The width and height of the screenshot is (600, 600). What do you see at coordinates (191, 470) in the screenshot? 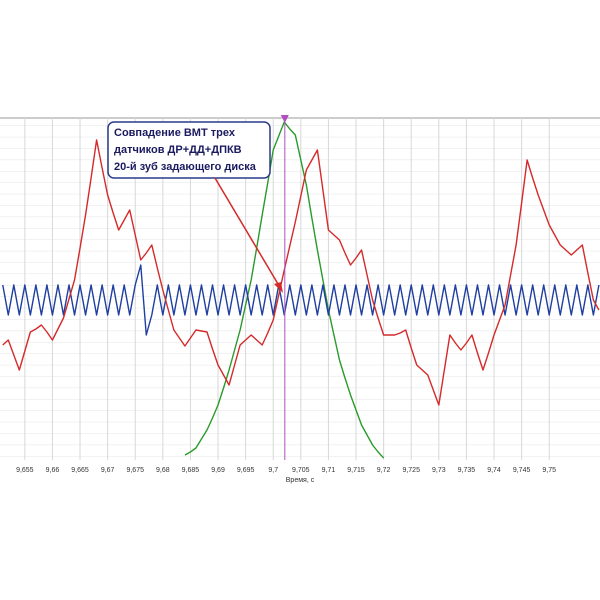
I see `x-tick-label: 9,685` at bounding box center [191, 470].